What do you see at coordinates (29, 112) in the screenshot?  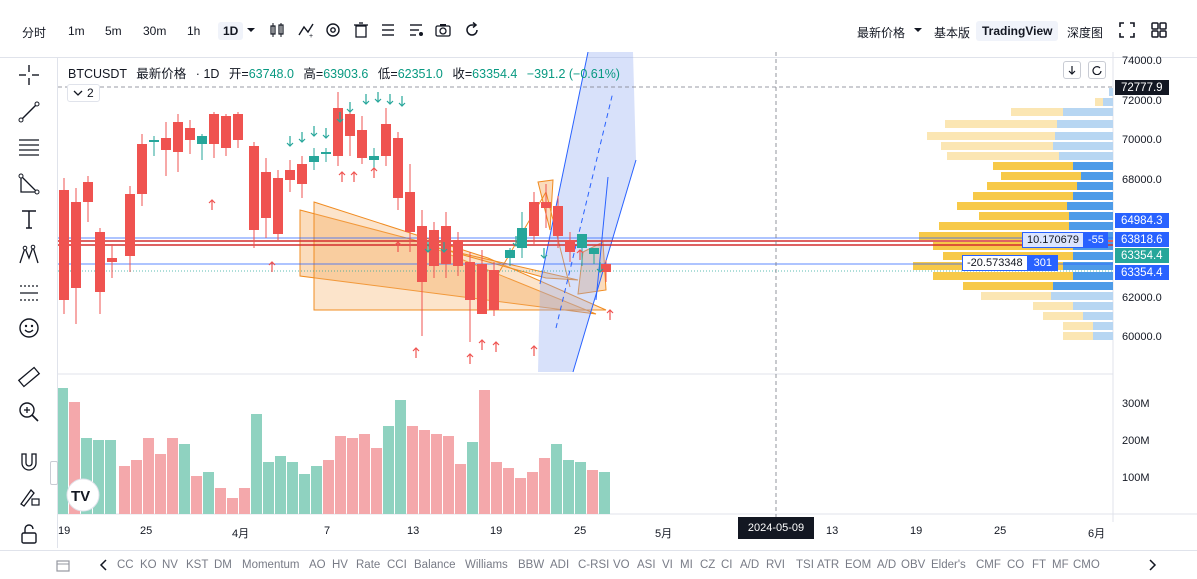 I see `trendline-icon` at bounding box center [29, 112].